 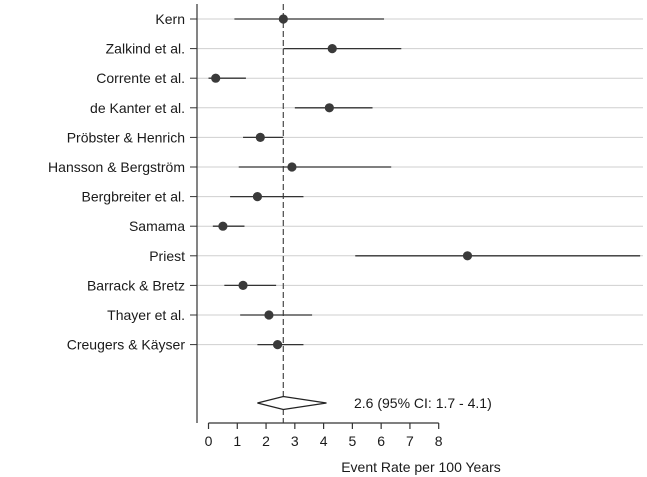 What do you see at coordinates (237, 441) in the screenshot?
I see `x-tick-label: 1` at bounding box center [237, 441].